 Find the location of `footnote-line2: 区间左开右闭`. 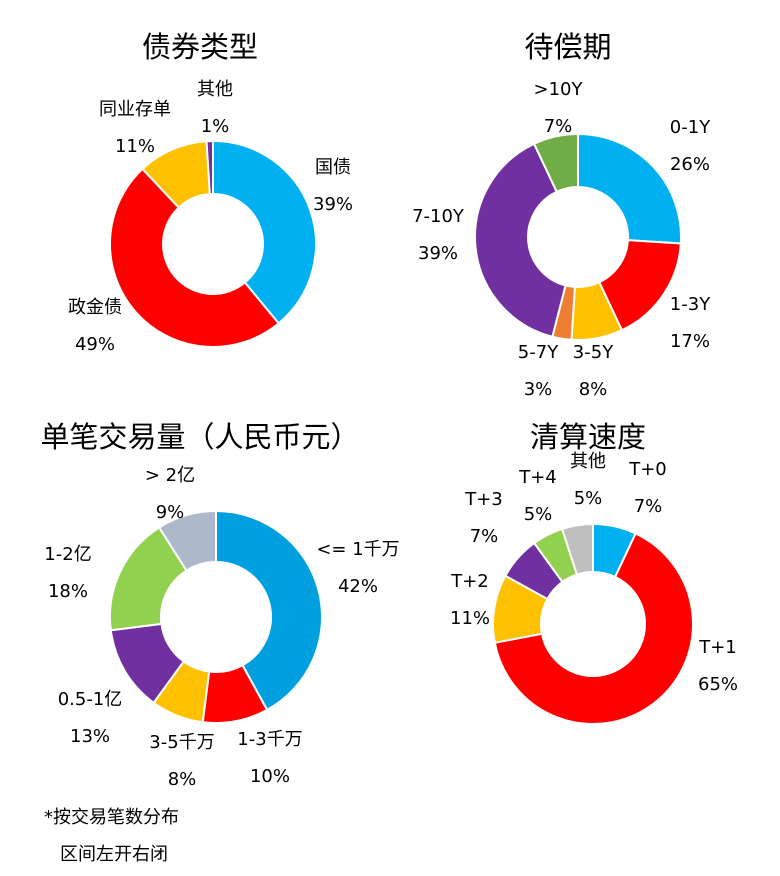

footnote-line2: 区间左开右闭 is located at coordinates (114, 854).